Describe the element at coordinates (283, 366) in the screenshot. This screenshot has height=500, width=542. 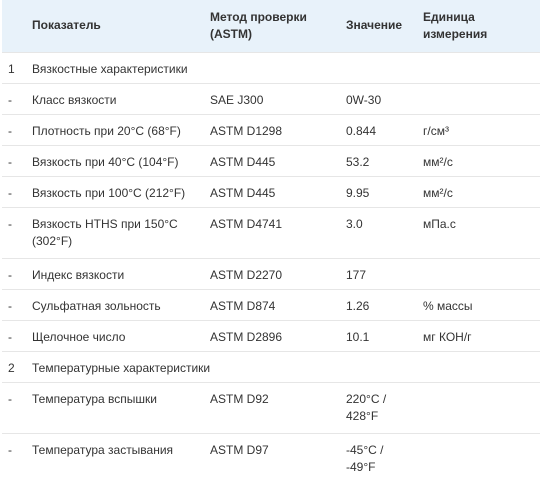
I see `section-title: Температурные характеристики` at that location.